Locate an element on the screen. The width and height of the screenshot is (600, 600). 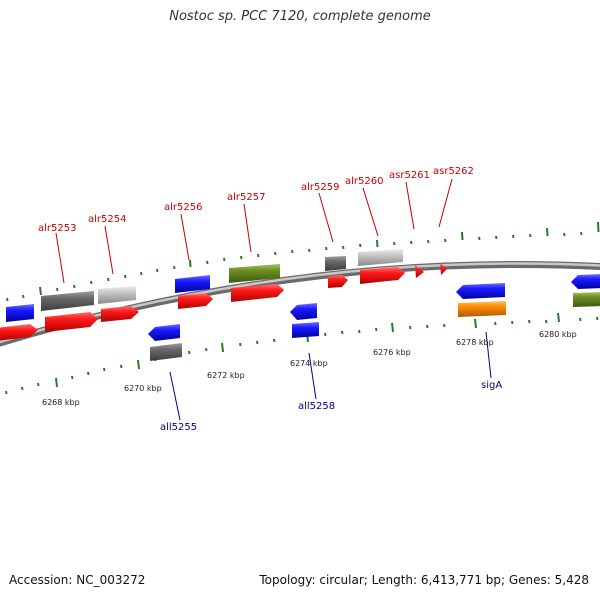
scale-label: 6268 kbp is located at coordinates (61, 402).